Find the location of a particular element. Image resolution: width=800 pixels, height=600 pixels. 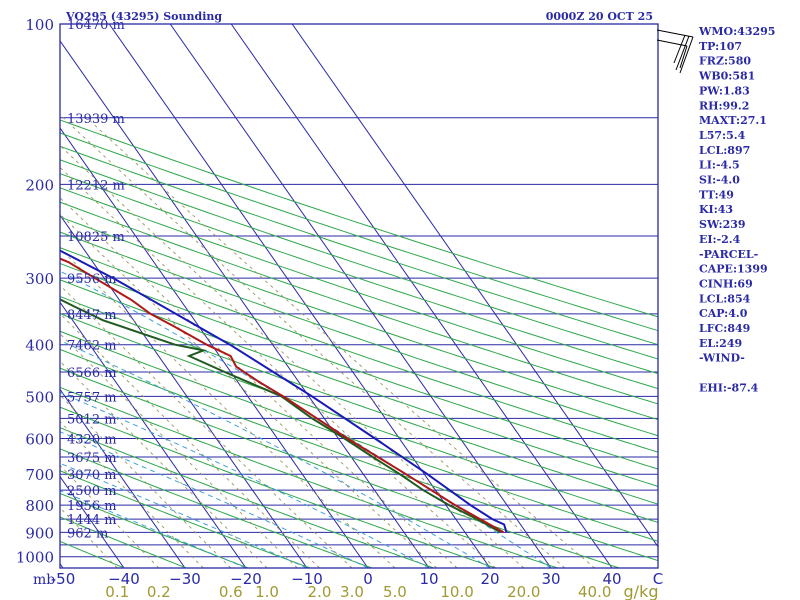

mixing-ratio-label: 1.0 is located at coordinates (267, 591).